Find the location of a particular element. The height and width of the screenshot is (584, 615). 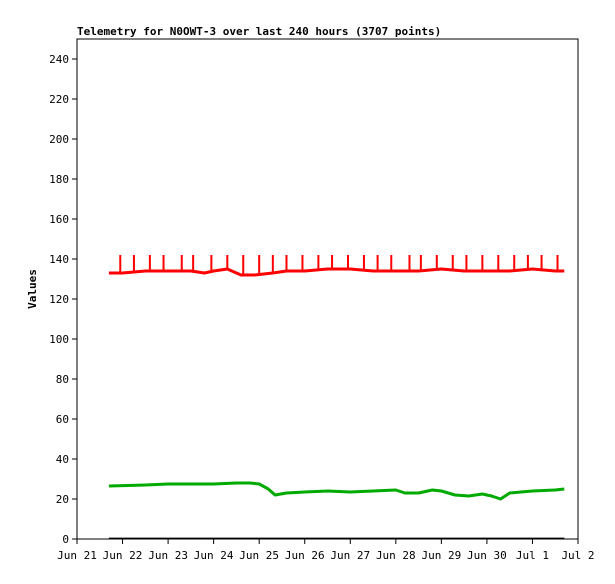

x-tick-label: Jun 25 is located at coordinates (259, 555).